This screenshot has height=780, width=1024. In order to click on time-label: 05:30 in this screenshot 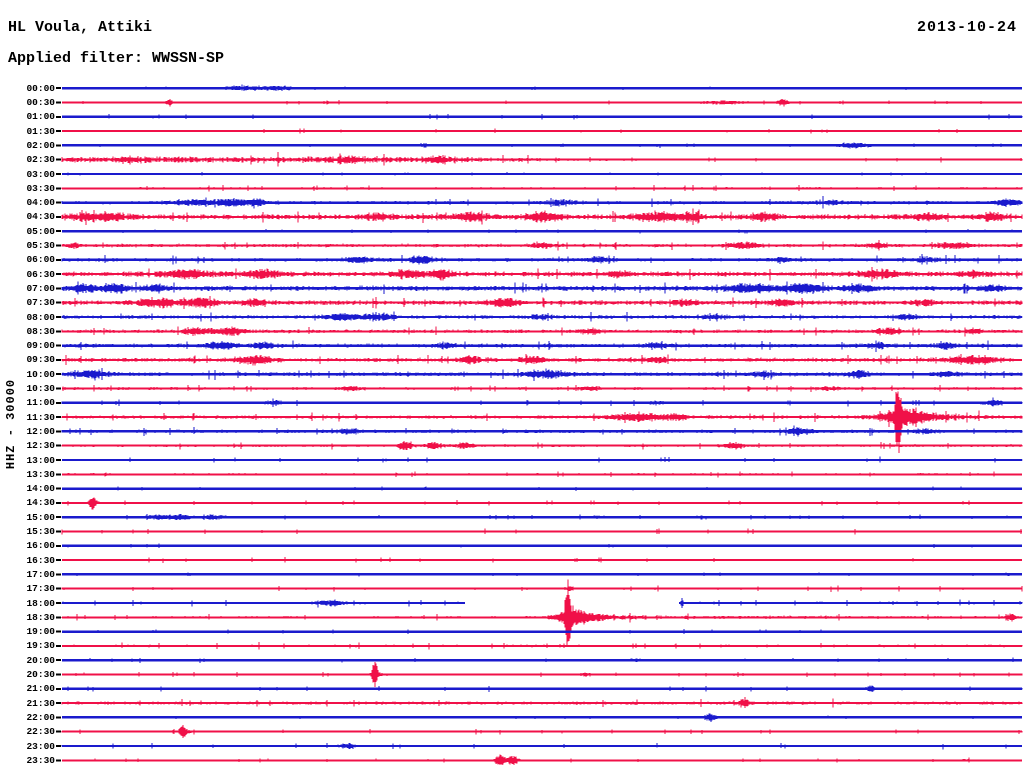, I will do `click(40, 245)`.